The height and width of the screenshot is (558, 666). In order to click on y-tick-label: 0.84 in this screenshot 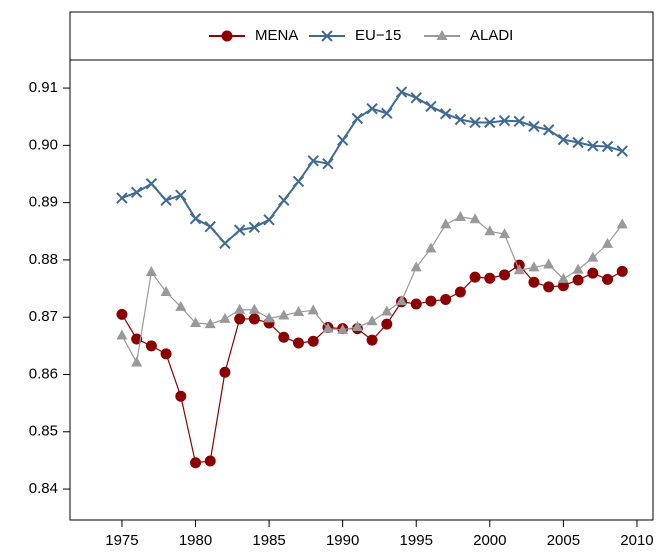, I will do `click(43, 488)`.